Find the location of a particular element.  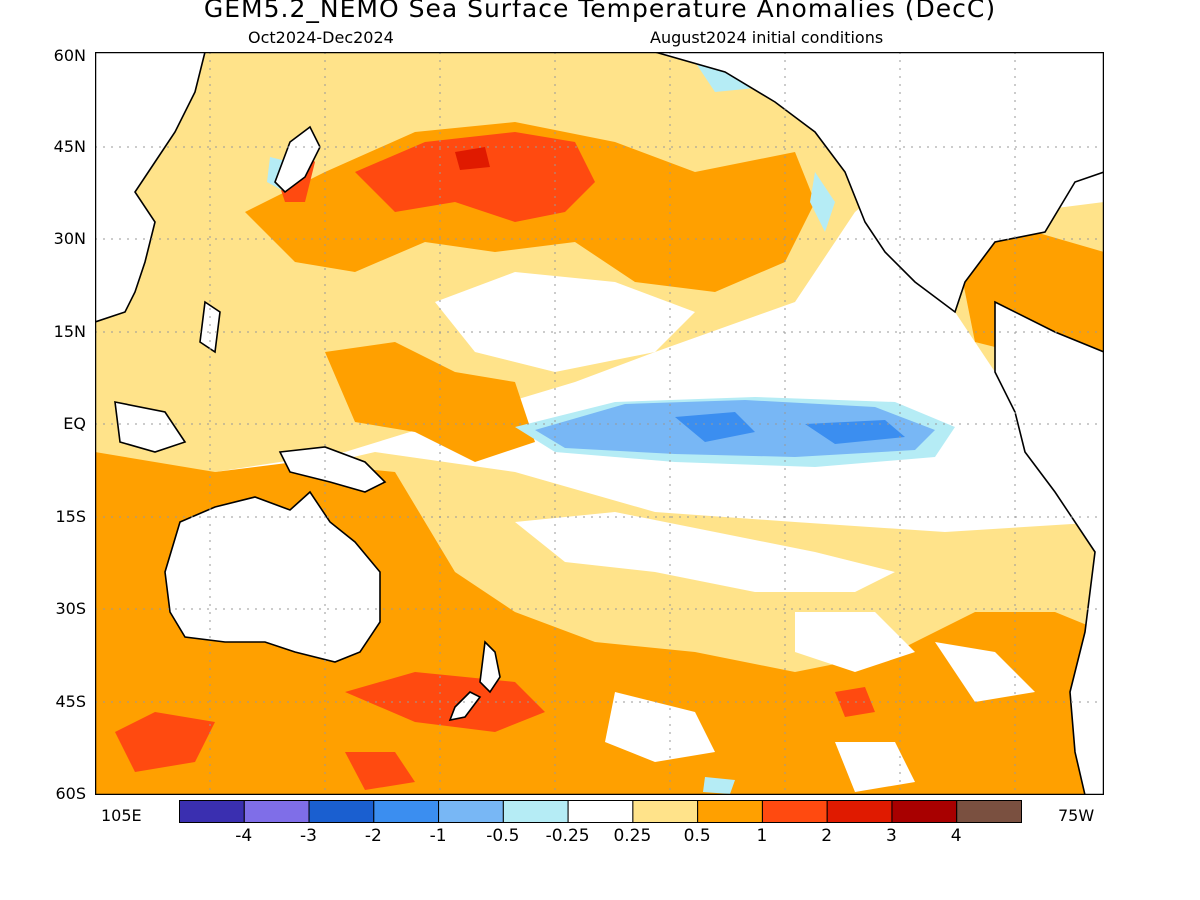

asia-landmass is located at coordinates (150, 187).